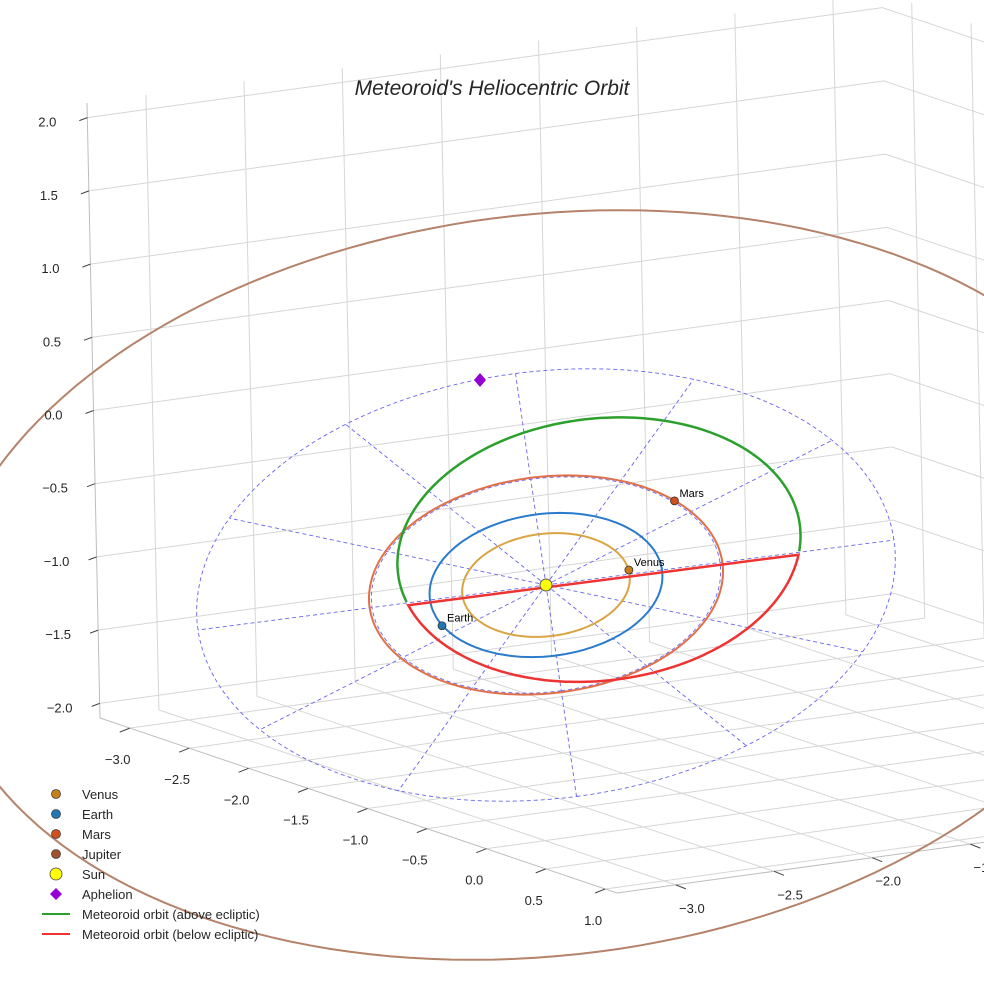 The image size is (984, 984). I want to click on tick-label-y: −2.5, so click(790, 894).